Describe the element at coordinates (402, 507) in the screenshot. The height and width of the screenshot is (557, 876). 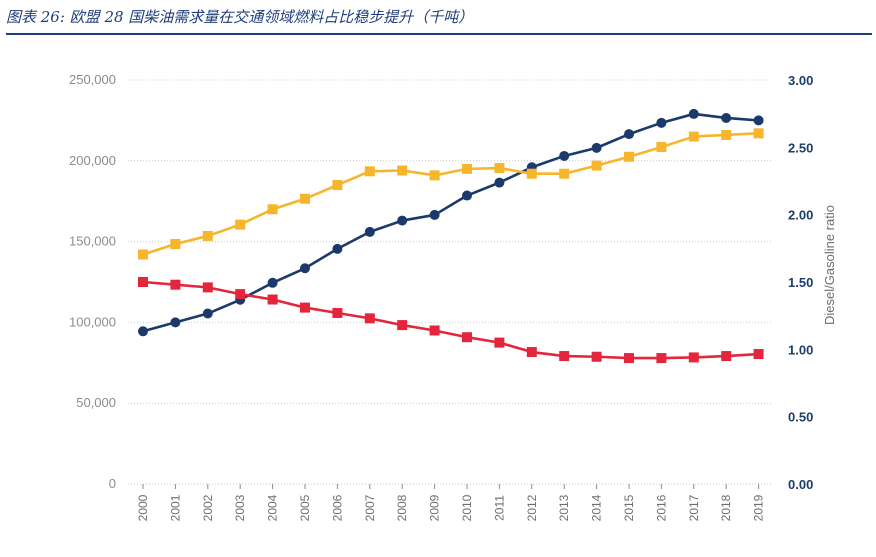
I see `x-tick-label: 2008` at that location.